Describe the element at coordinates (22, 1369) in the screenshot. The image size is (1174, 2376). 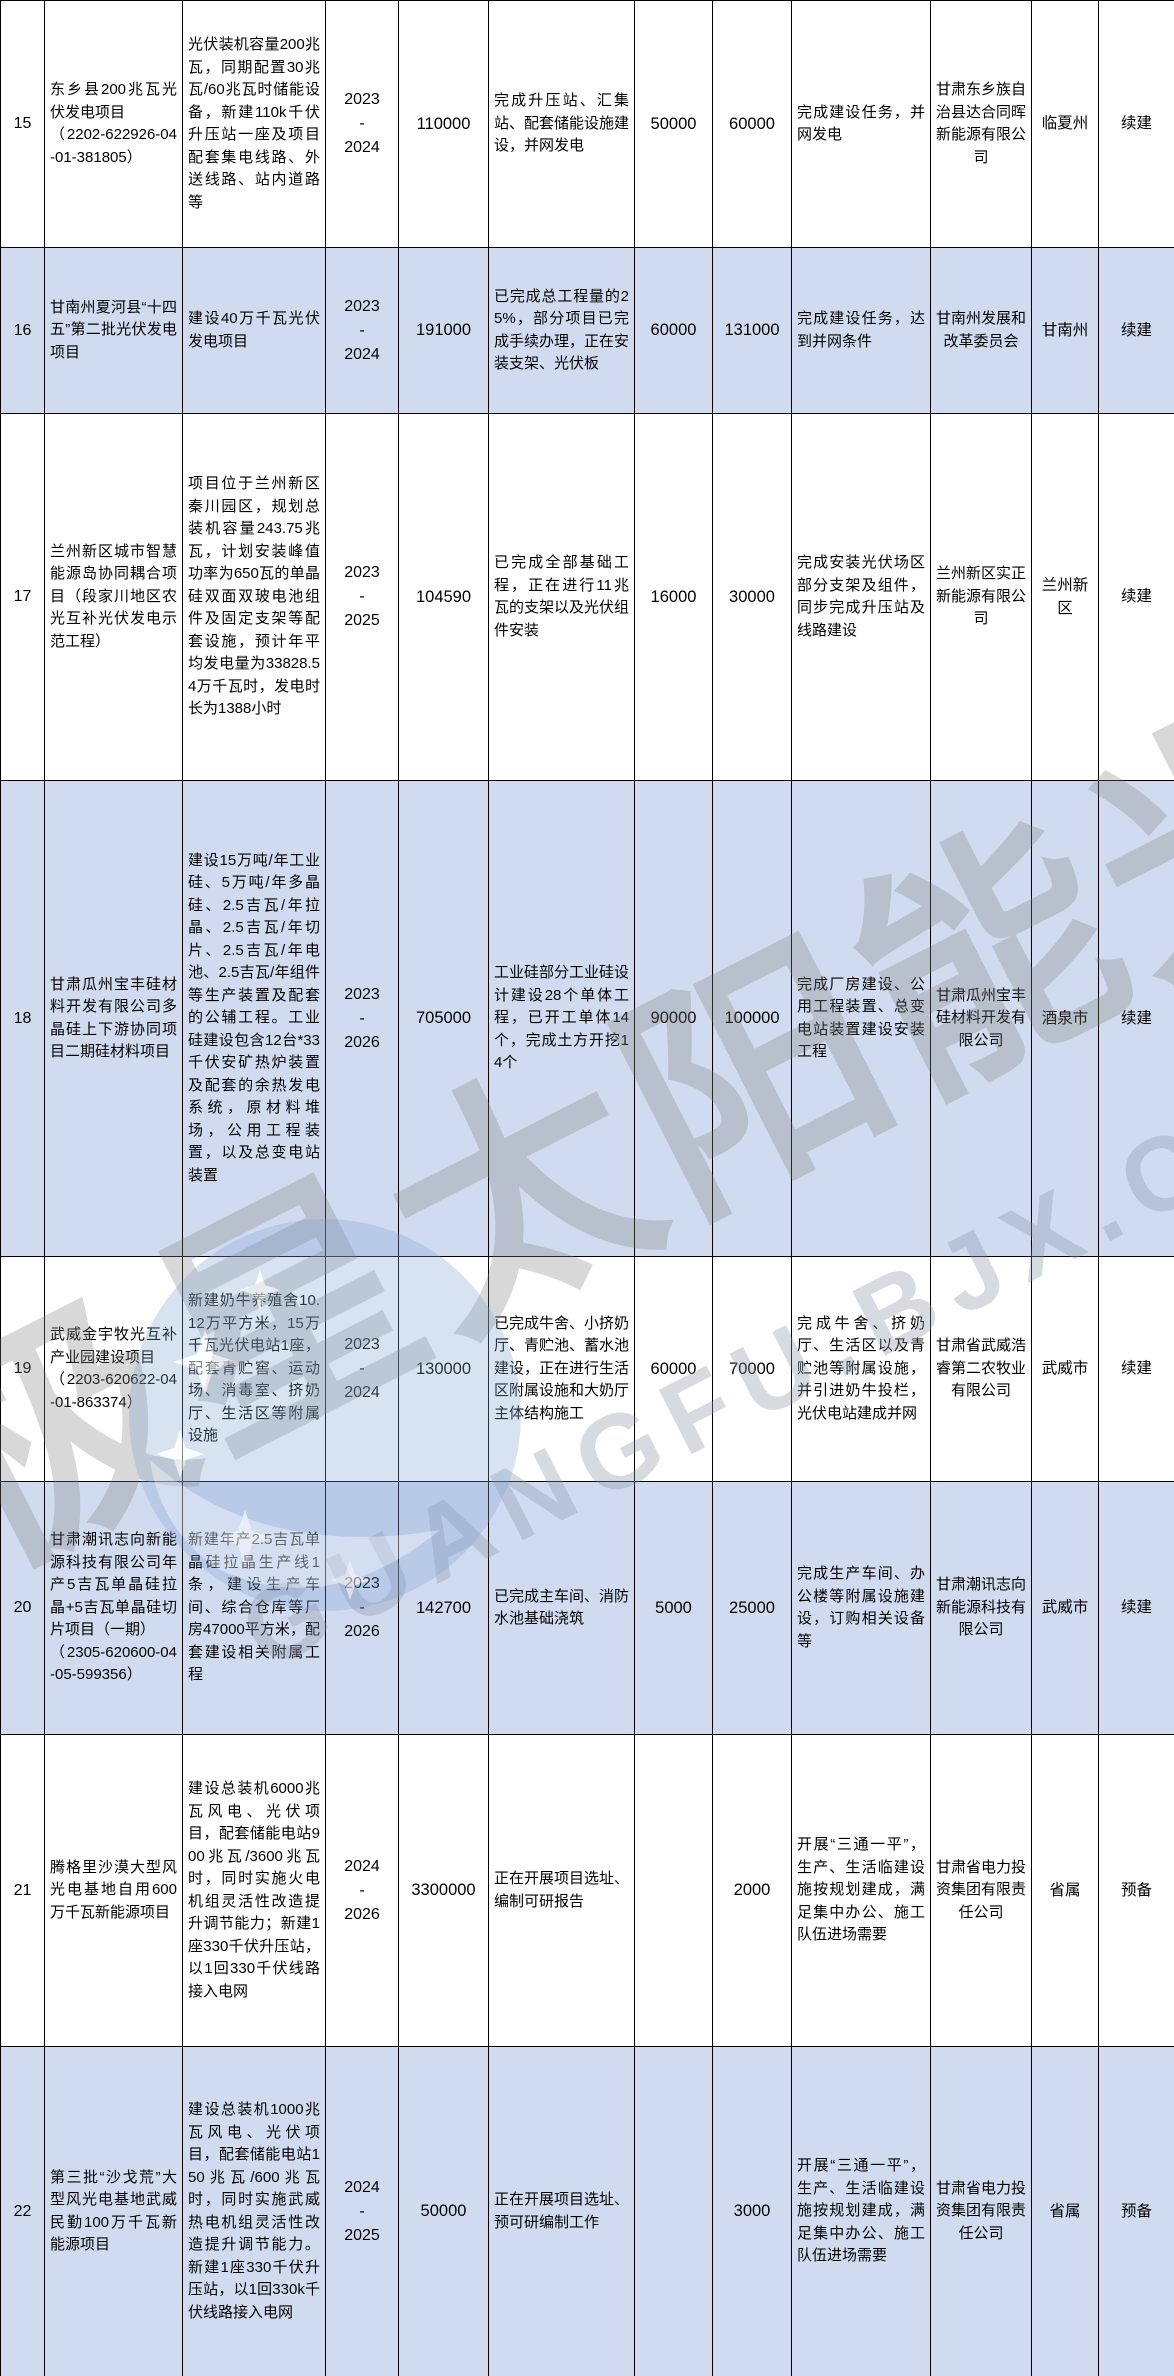
I see `cell-no: 19` at that location.